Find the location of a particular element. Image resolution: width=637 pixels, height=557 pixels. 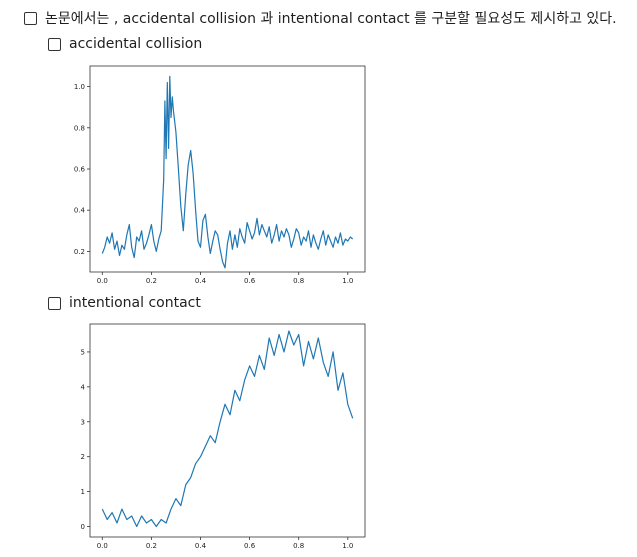

y-tick-label: 5 is located at coordinates (83, 352).